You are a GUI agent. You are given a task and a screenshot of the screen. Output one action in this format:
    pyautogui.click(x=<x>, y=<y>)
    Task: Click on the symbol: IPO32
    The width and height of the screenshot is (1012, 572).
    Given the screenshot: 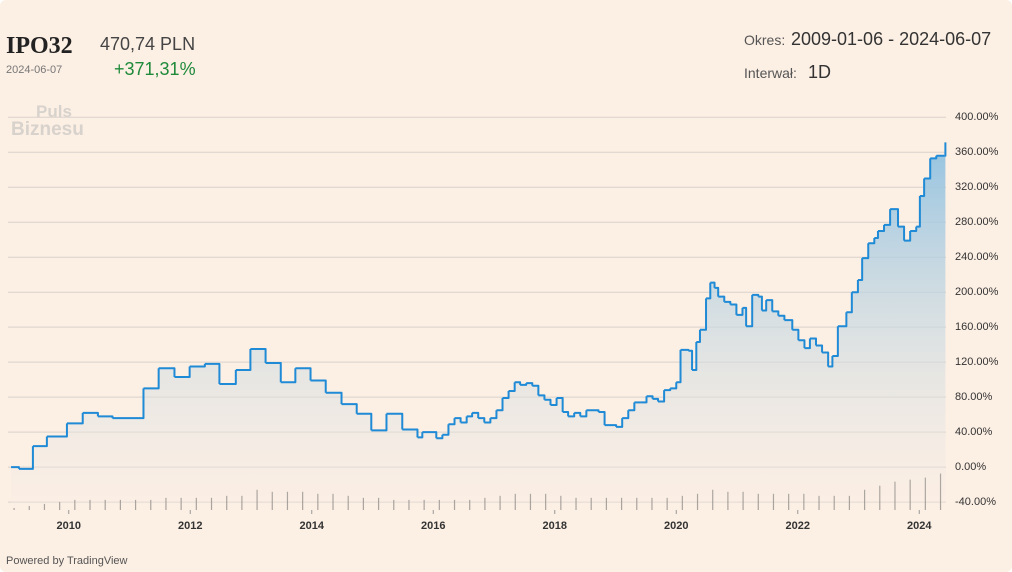 What is the action you would take?
    pyautogui.click(x=39, y=46)
    